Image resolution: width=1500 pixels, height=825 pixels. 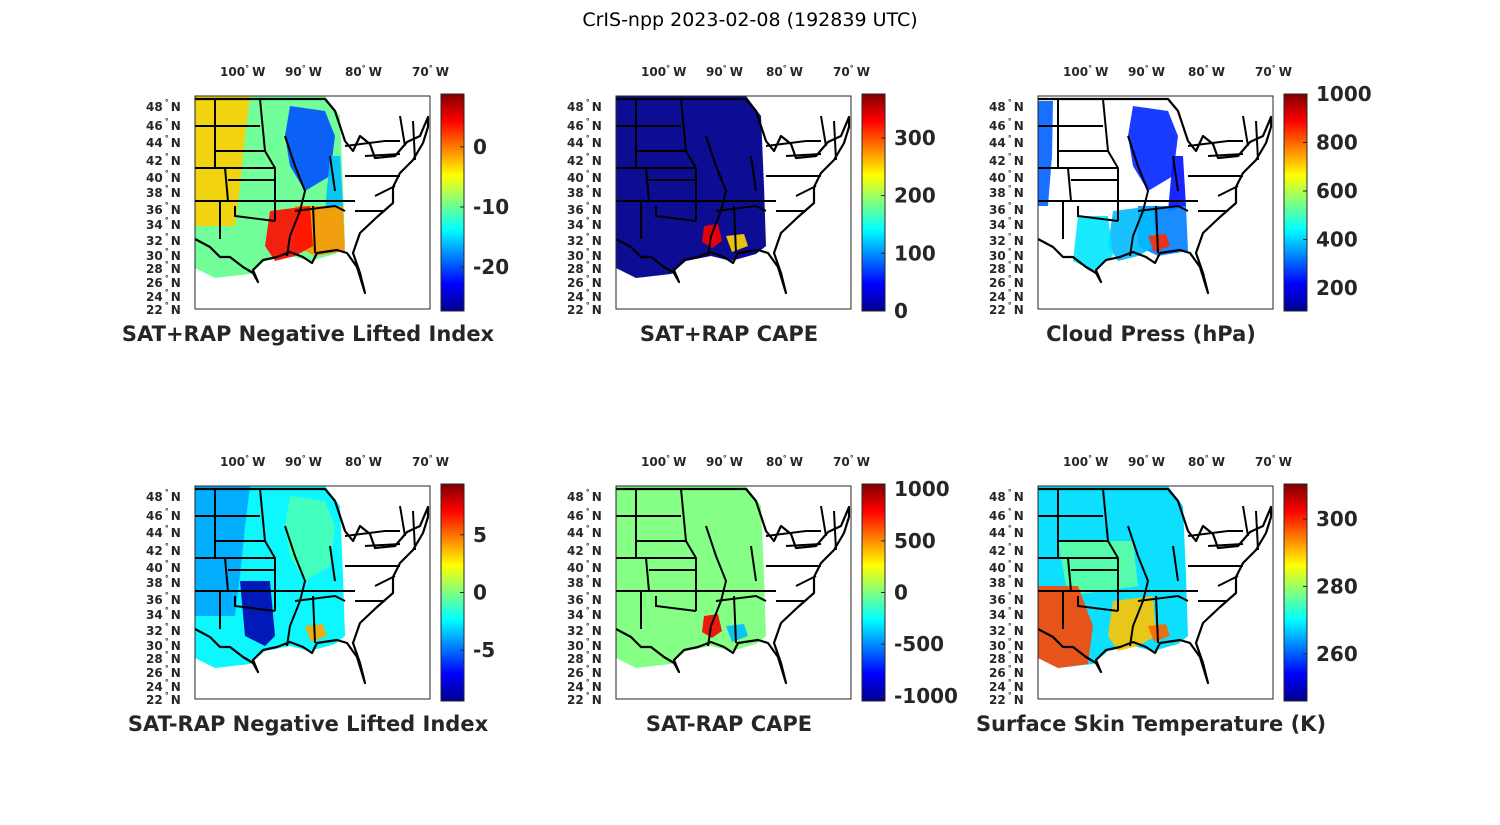 What do you see at coordinates (312, 195) in the screenshot?
I see `map-content` at bounding box center [312, 195].